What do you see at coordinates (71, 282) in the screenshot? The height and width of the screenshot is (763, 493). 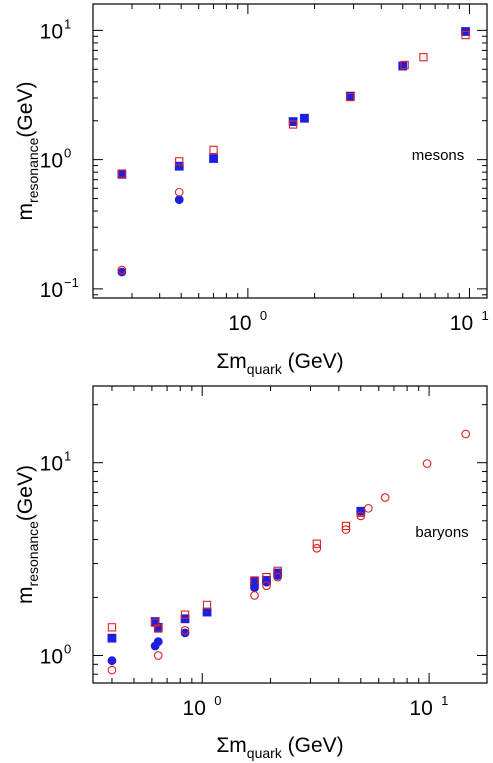 I see `y-tick-label-exponent: −1` at bounding box center [71, 282].